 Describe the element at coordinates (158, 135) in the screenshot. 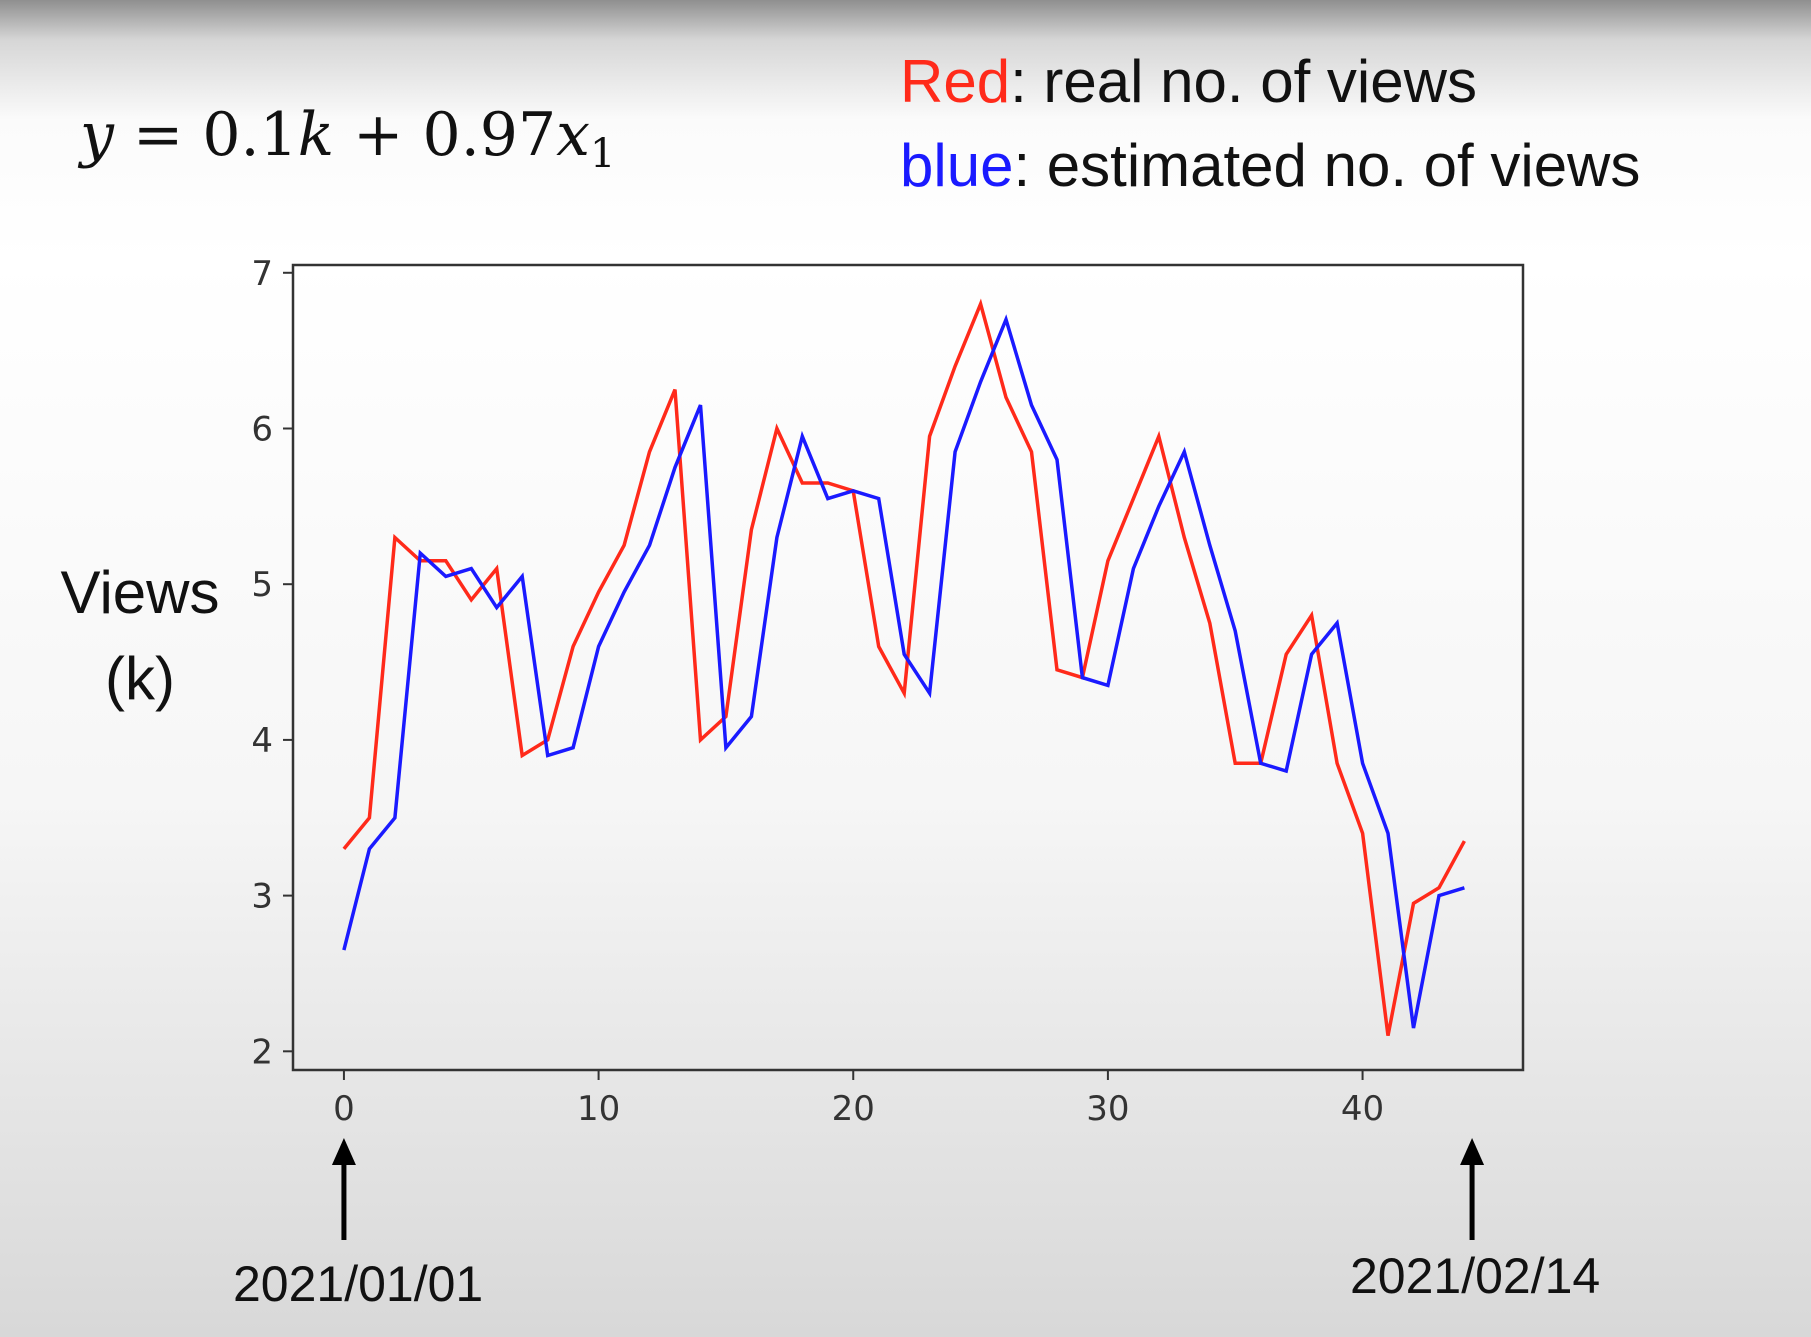

I see `formula-equals: =` at that location.